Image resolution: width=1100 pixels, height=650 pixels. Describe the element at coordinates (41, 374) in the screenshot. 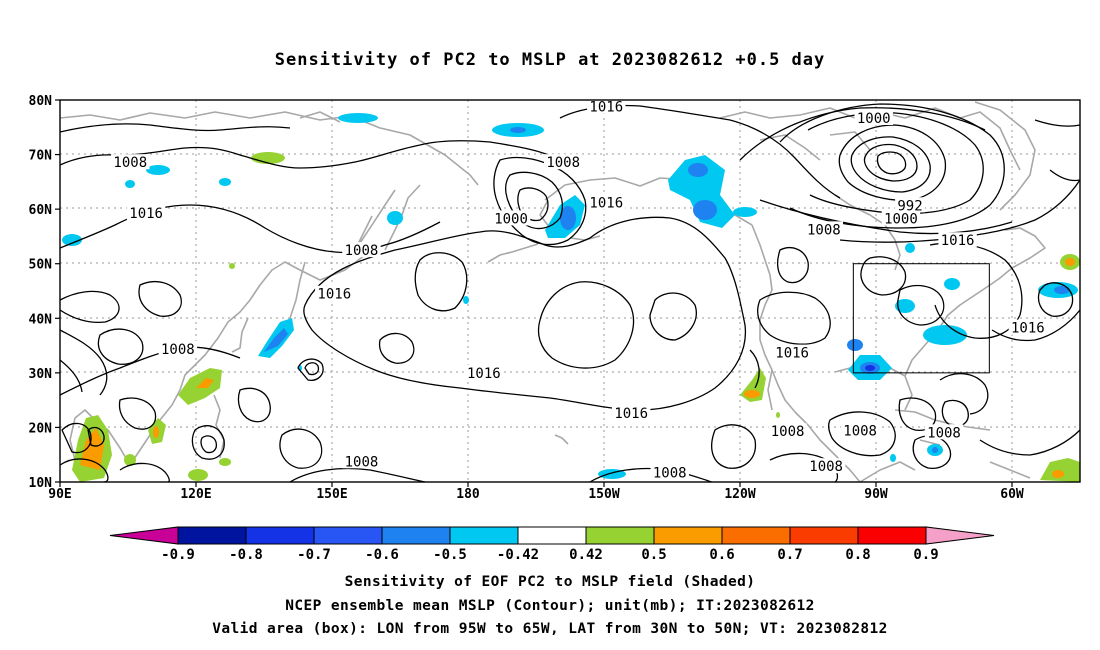

I see `lat-label: 30N` at that location.